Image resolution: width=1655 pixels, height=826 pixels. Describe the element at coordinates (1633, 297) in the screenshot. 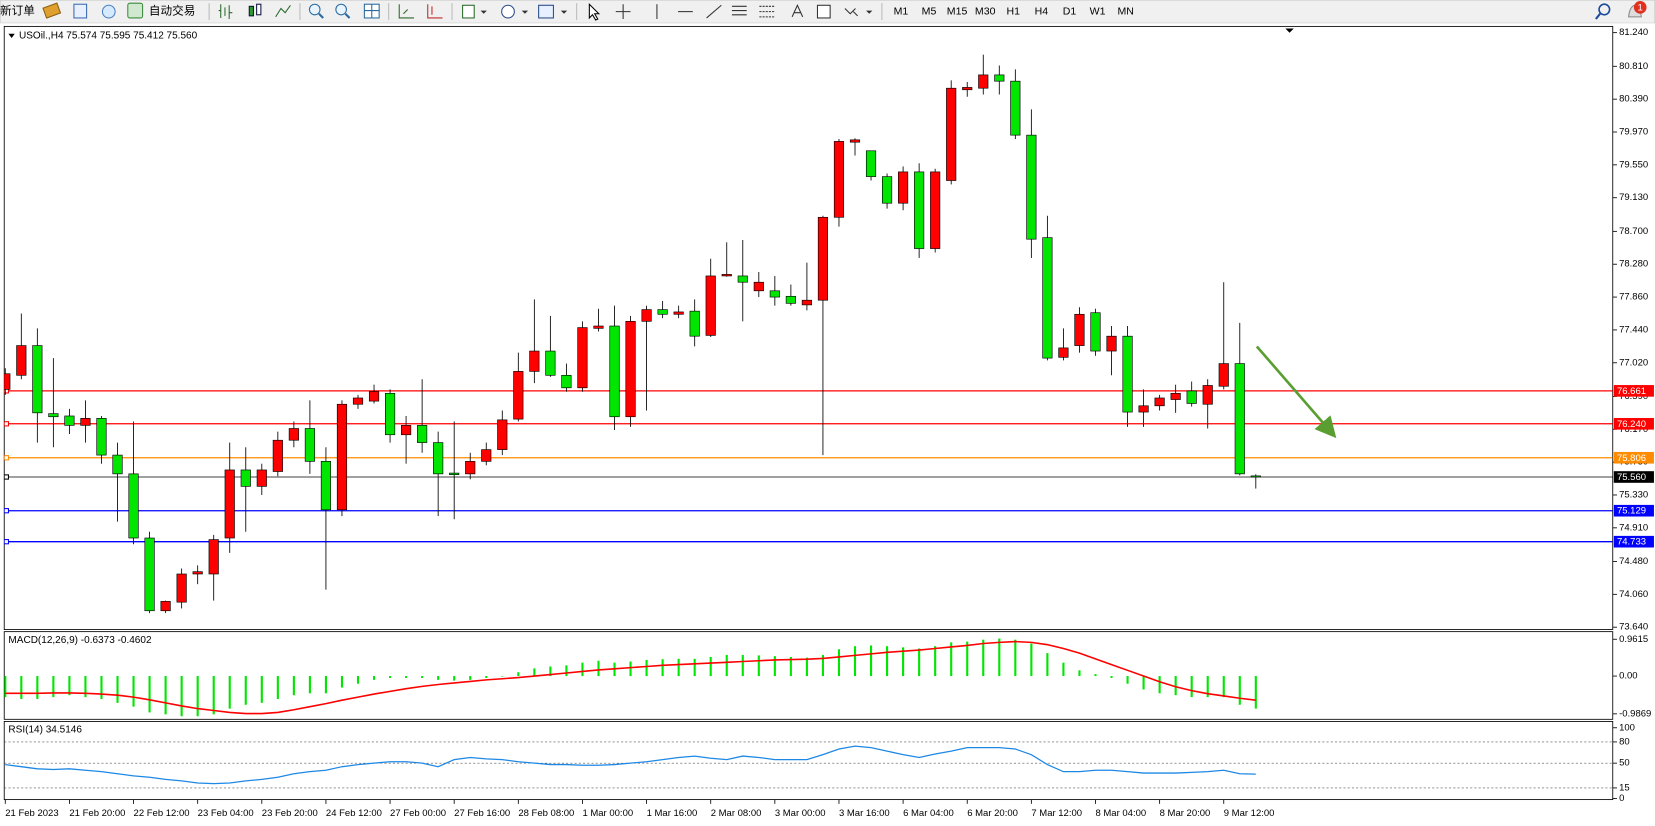

I see `y-tick-label: 77.860` at that location.